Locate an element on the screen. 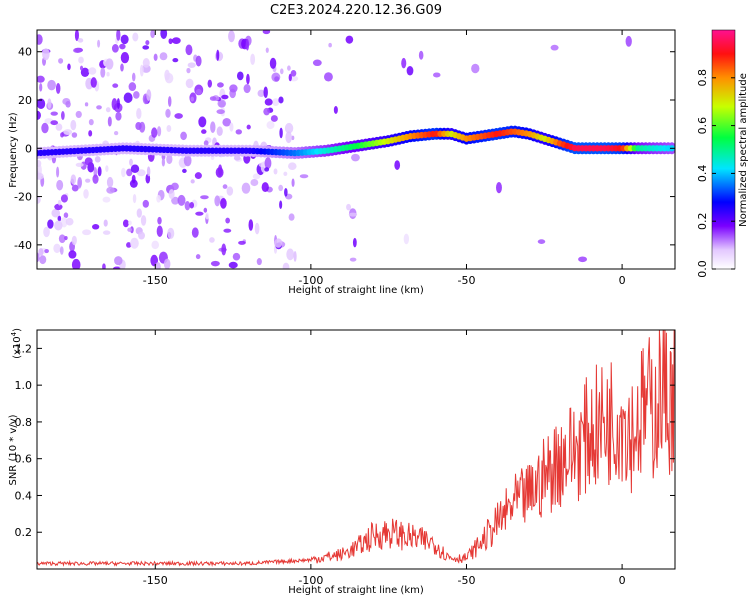 The width and height of the screenshot is (750, 600). chart-title: C2E3.2024.220.12.36.G09 is located at coordinates (356, 10).